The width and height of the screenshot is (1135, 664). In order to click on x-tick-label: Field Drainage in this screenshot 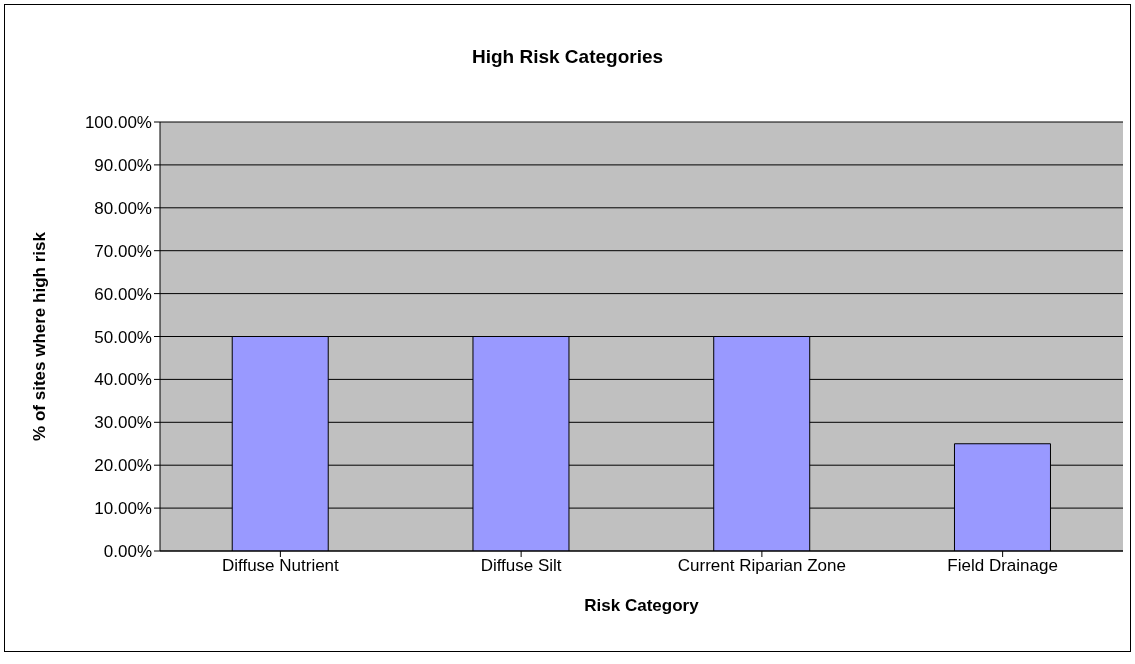, I will do `click(1002, 566)`.